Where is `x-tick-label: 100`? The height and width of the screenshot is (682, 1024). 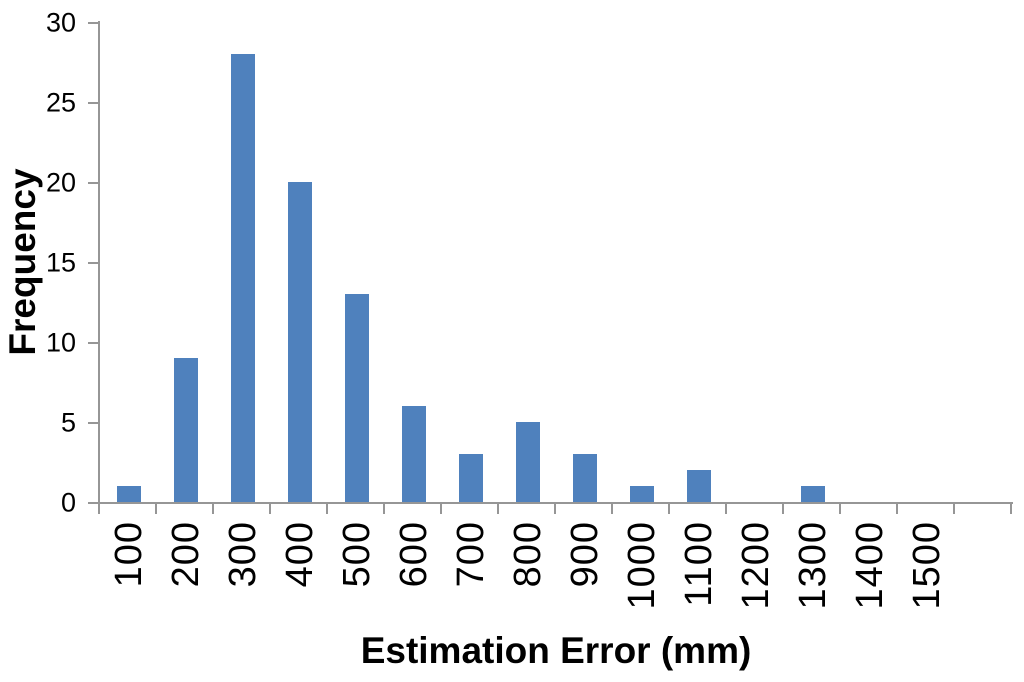
x-tick-label: 100 is located at coordinates (128, 554).